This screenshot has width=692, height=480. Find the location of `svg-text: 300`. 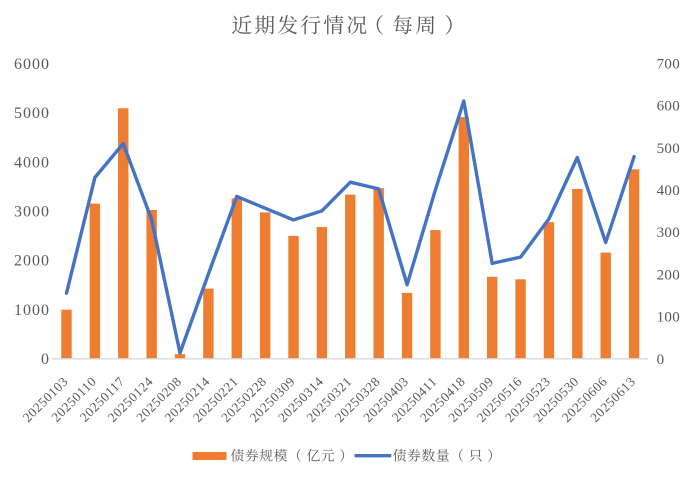

svg-text: 300 is located at coordinates (668, 233).